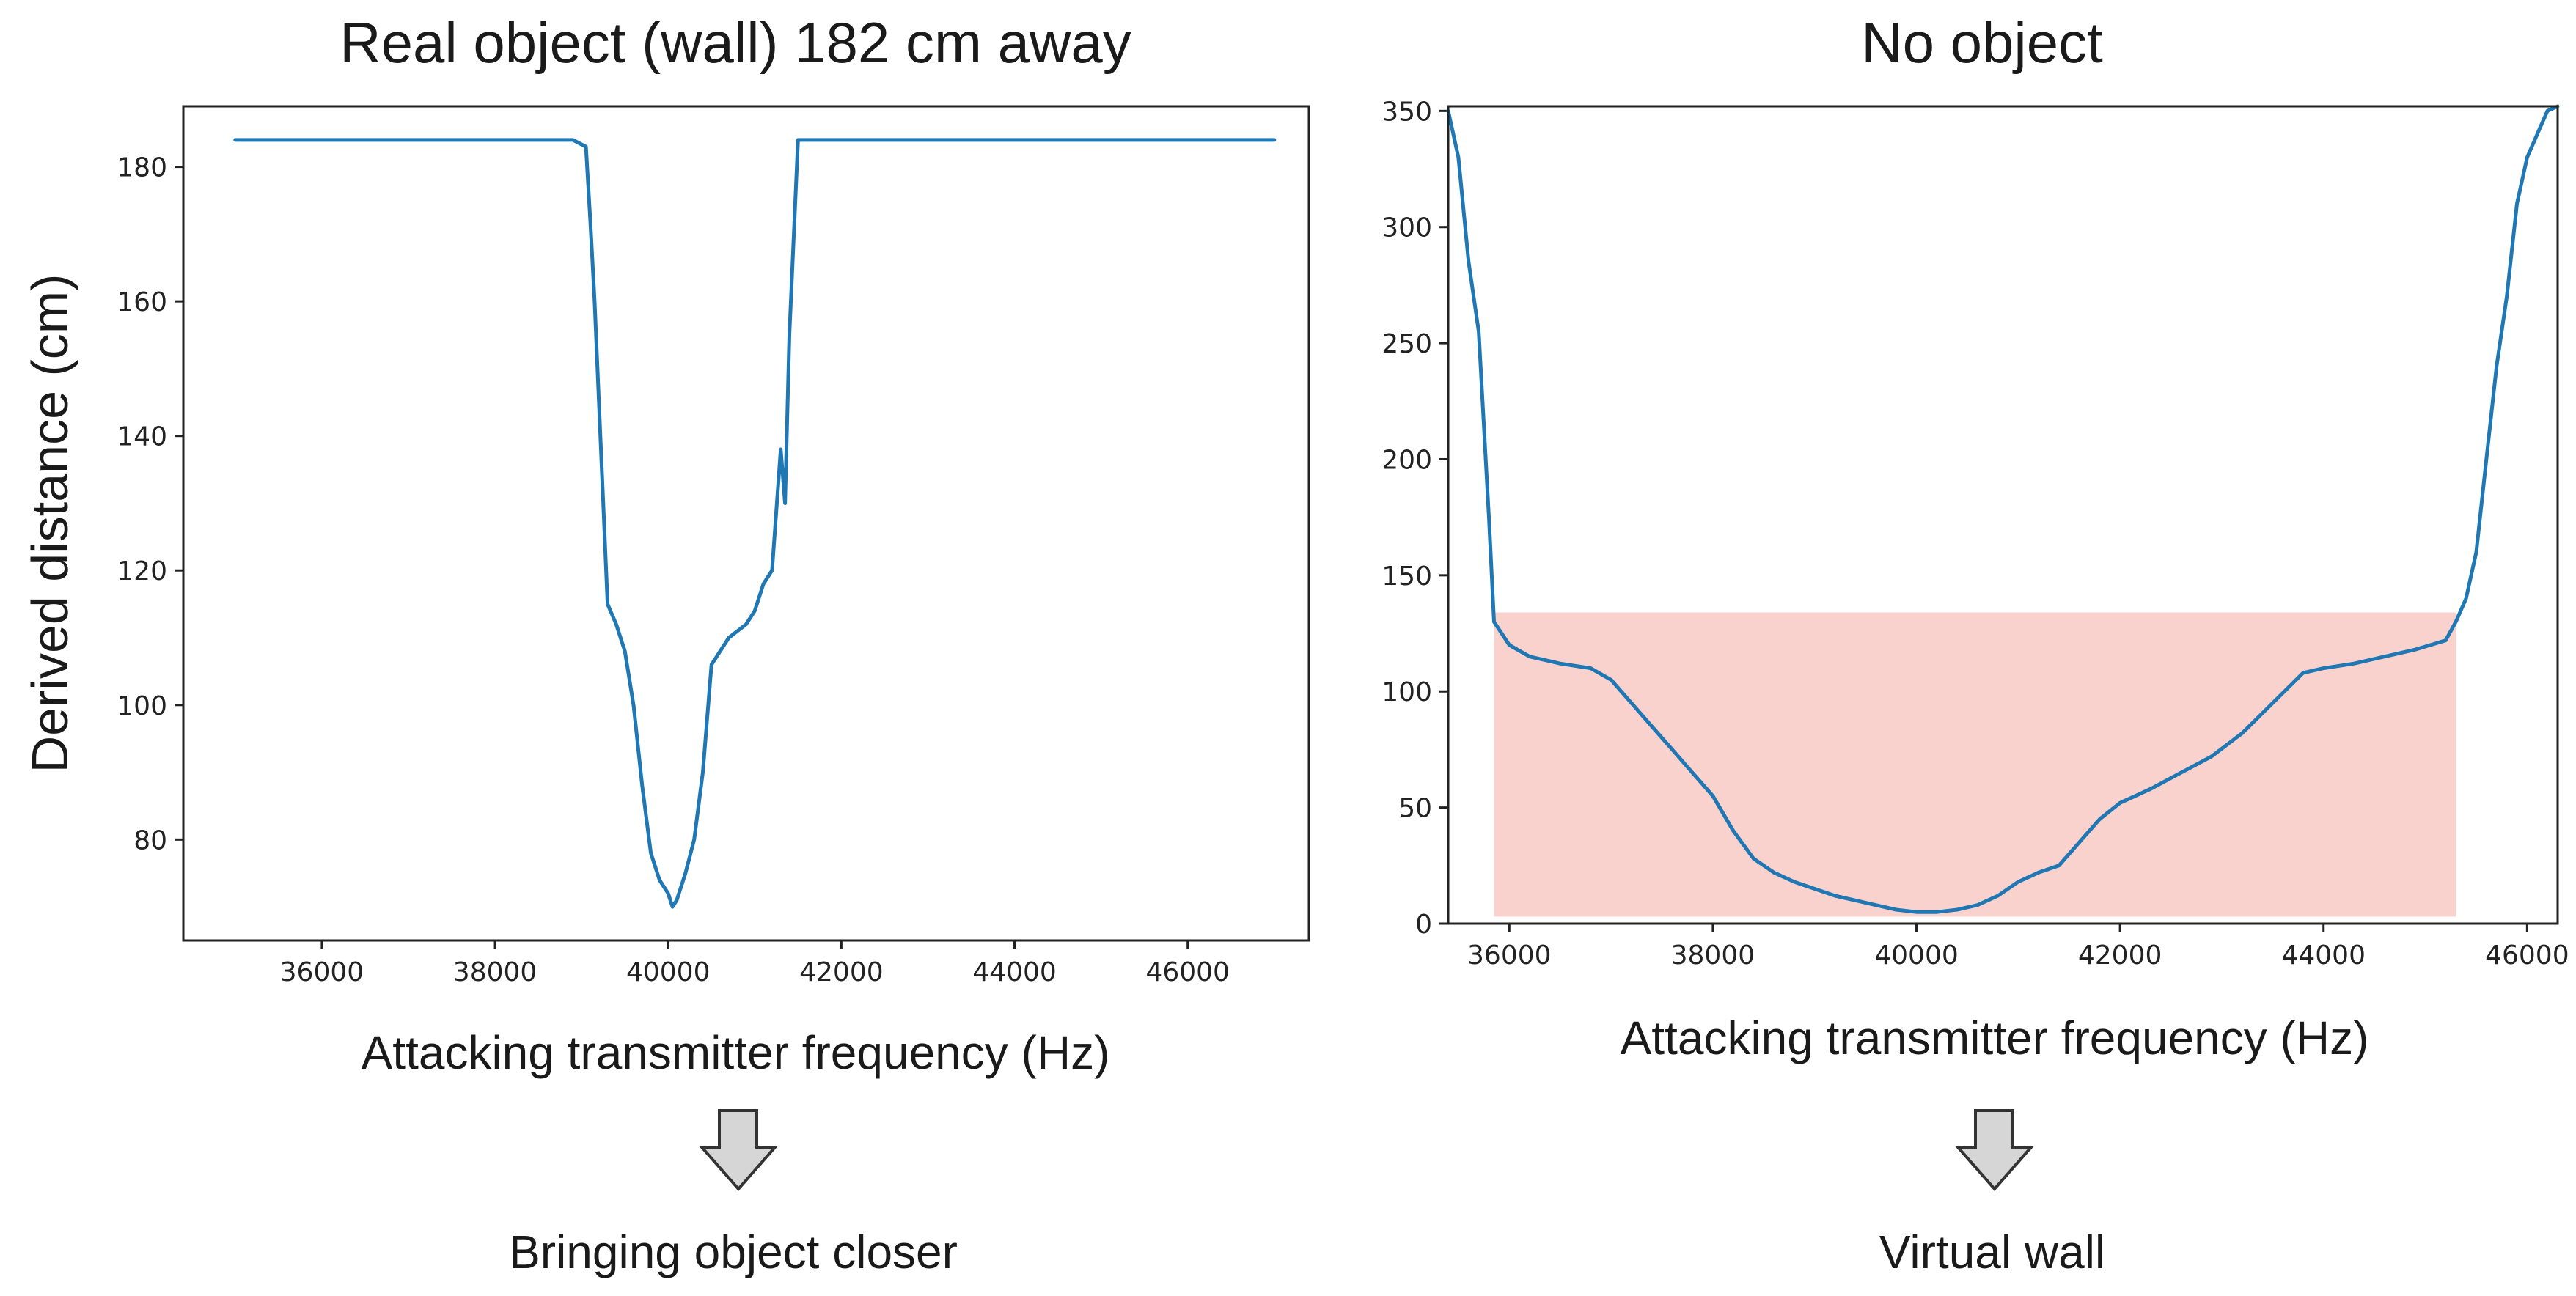 The image size is (2576, 1296). Describe the element at coordinates (1406, 228) in the screenshot. I see `y-tick-label: 300` at that location.